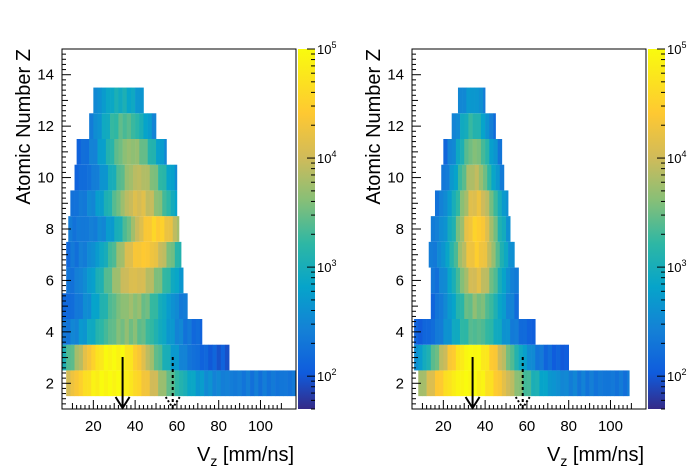  Describe the element at coordinates (522, 403) in the screenshot. I see `marker-arrowhead` at that location.